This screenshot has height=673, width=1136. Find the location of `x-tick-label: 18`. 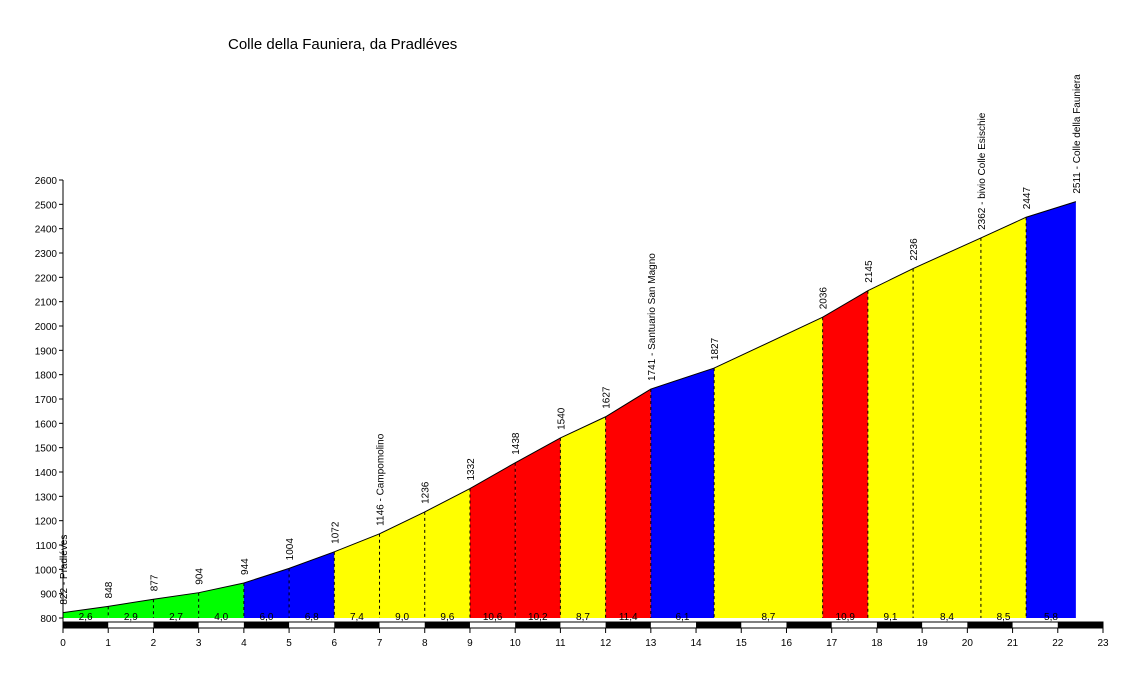

x-tick-label: 18 is located at coordinates (877, 643).